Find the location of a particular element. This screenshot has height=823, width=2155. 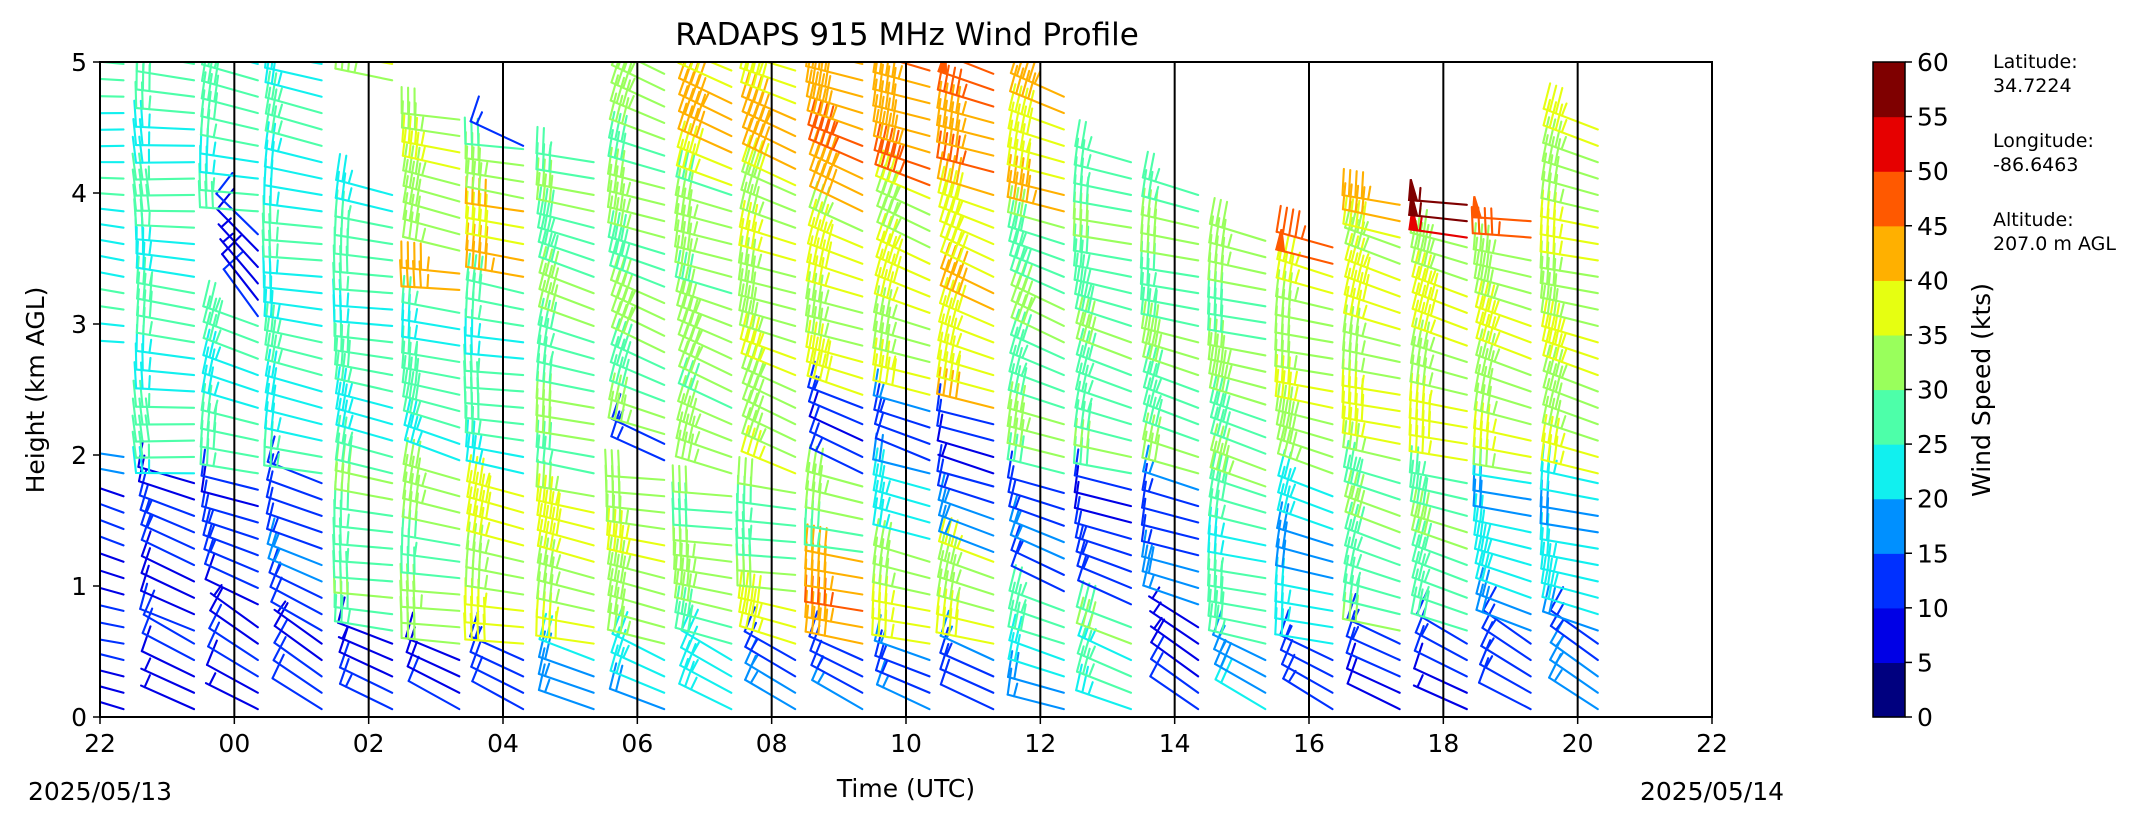

chart-title: RADAPS 915 MHz Wind Profile is located at coordinates (907, 35).